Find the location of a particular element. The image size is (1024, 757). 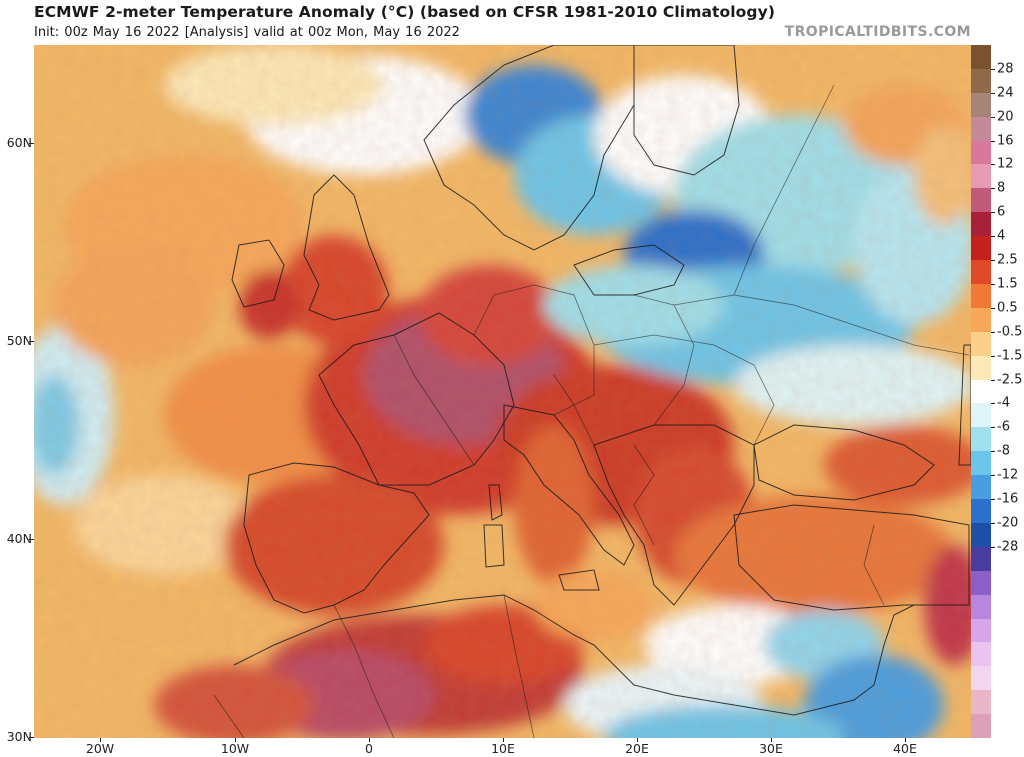

colorbar-label: 1.5 is located at coordinates (1007, 284).